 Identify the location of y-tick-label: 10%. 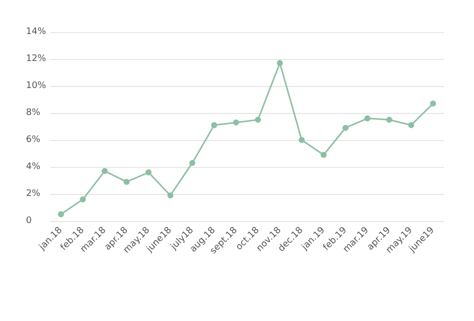
(36, 86).